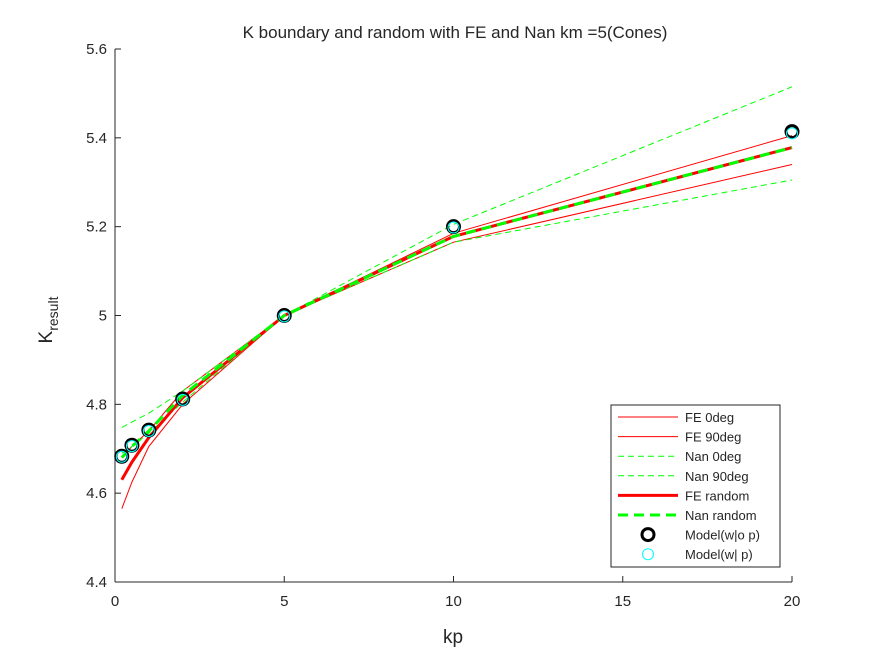  I want to click on legend-item: Model(w| p), so click(697, 554).